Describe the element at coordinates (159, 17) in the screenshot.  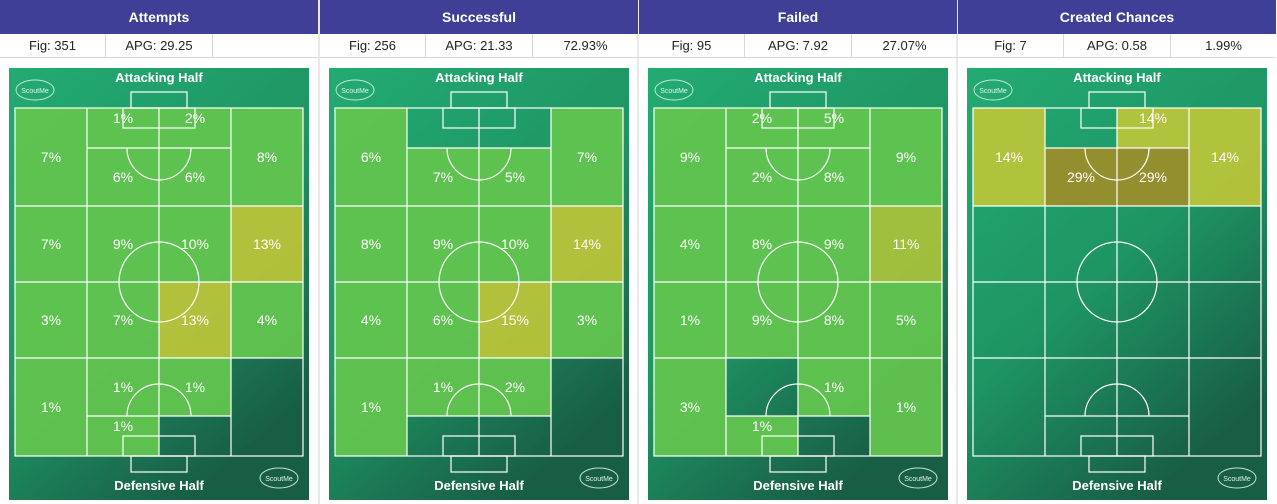
I see `panel-title: Attempts` at that location.